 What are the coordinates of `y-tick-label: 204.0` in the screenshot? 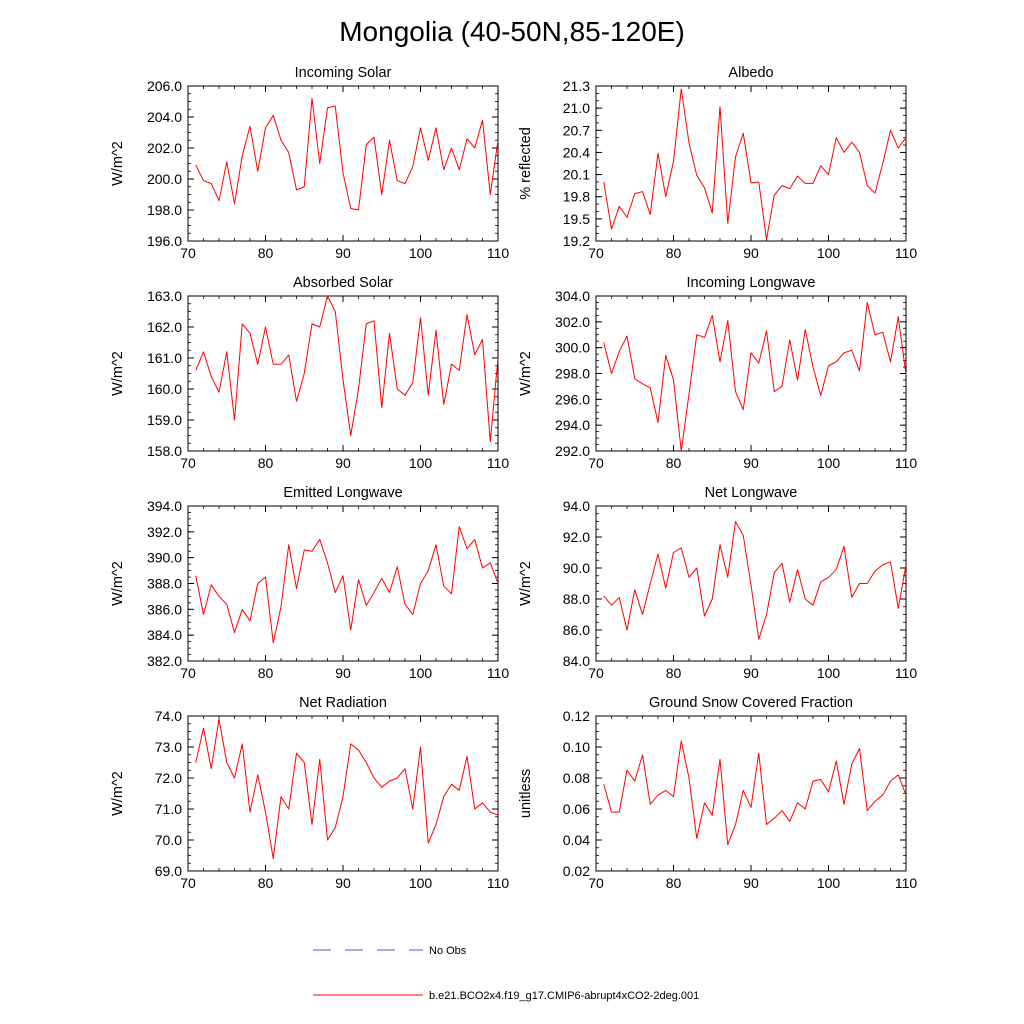 It's located at (164, 117).